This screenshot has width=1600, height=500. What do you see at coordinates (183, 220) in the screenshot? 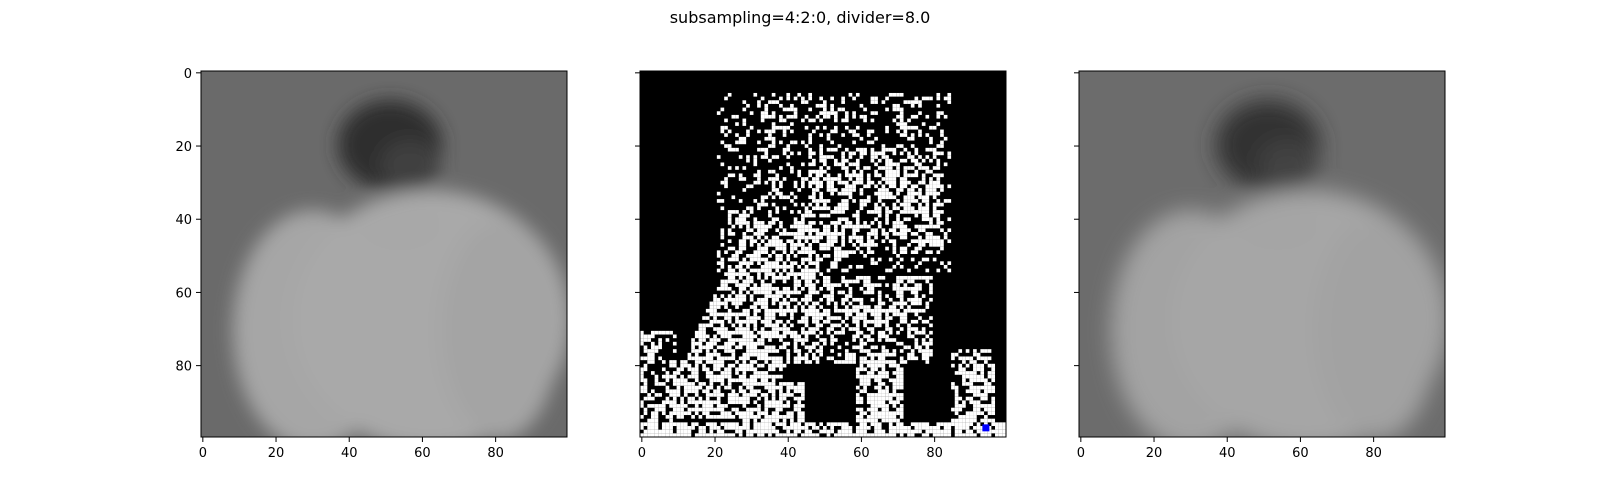
I see `y-tick-label: 40` at bounding box center [183, 220].